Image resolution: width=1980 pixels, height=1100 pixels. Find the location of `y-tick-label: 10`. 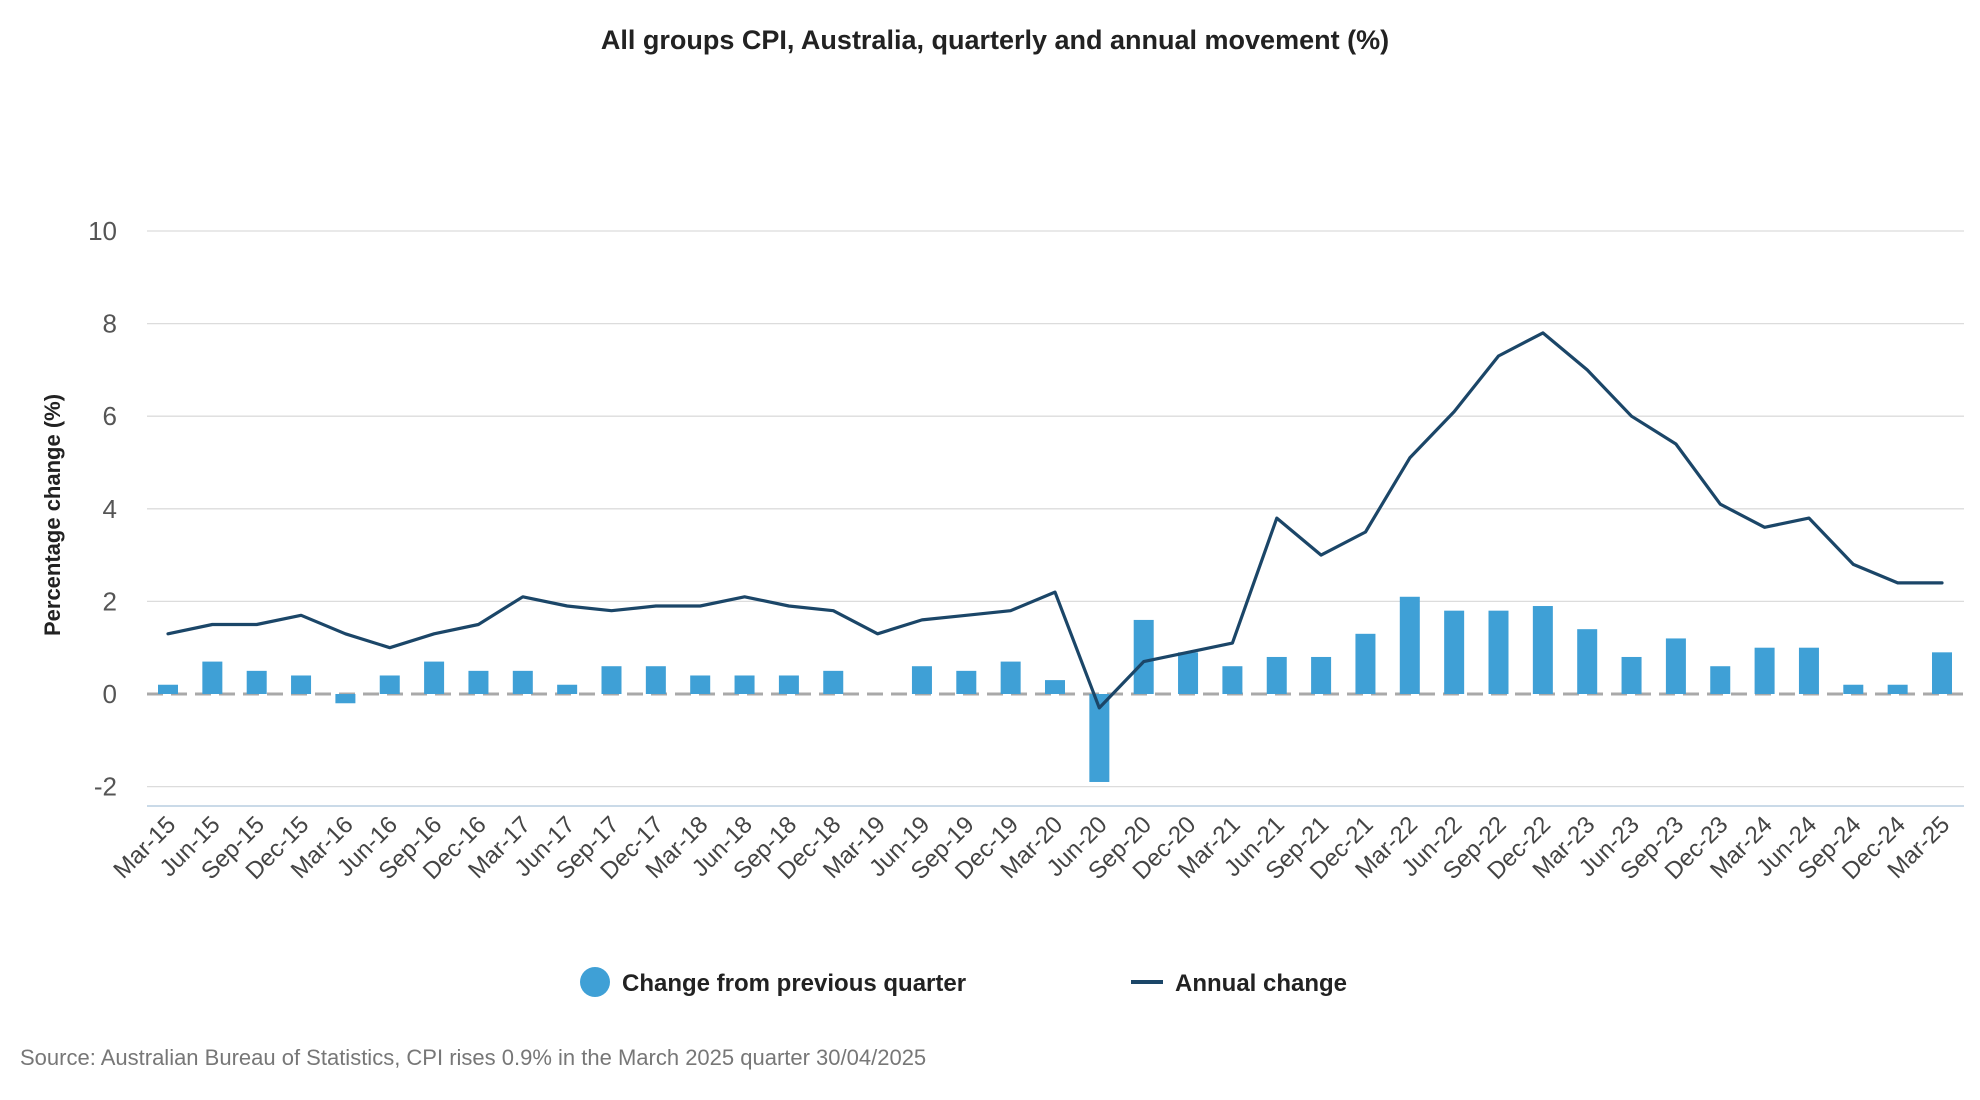

y-tick-label: 10 is located at coordinates (102, 231).